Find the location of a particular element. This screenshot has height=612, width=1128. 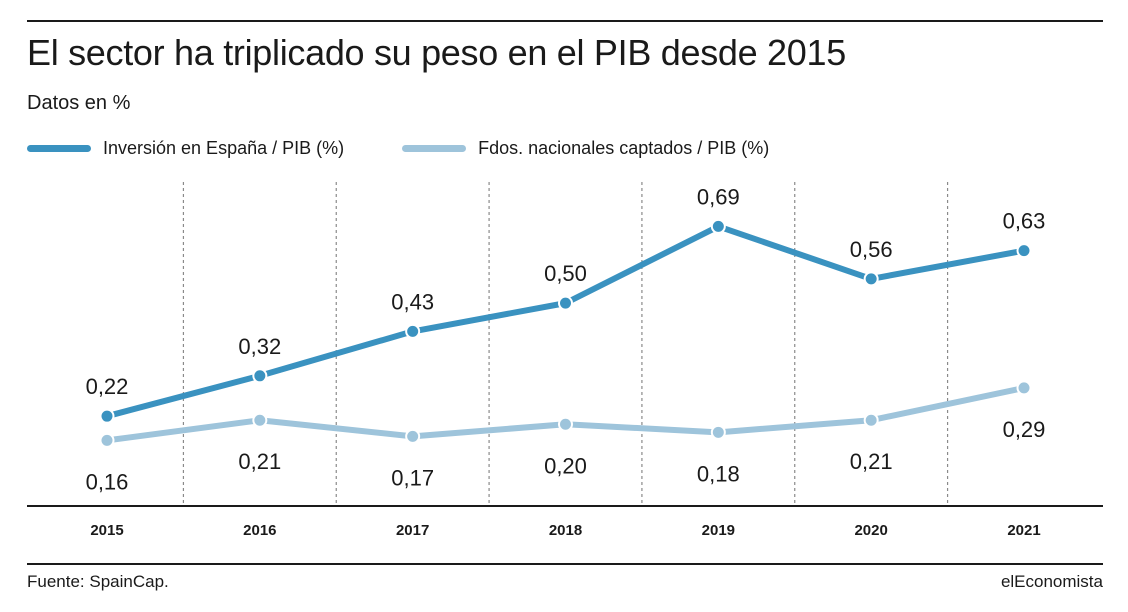

x-tick-label: 2016 is located at coordinates (259, 530).